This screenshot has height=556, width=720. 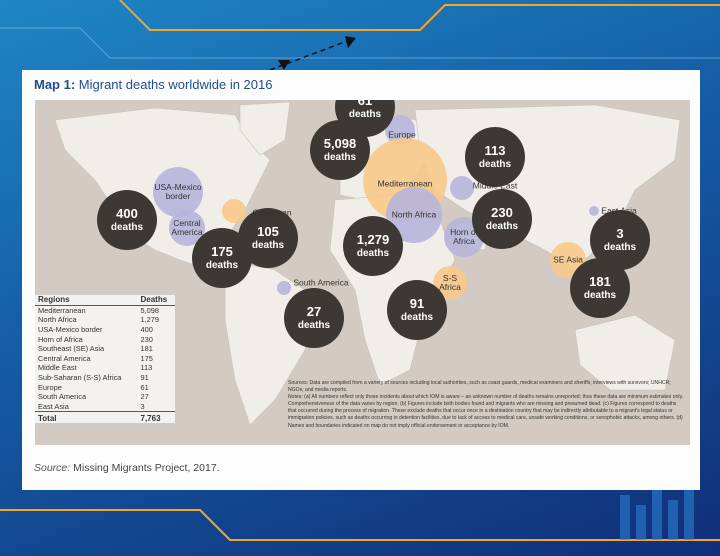 I want to click on table-header-cell: Regions, so click(x=86, y=300).